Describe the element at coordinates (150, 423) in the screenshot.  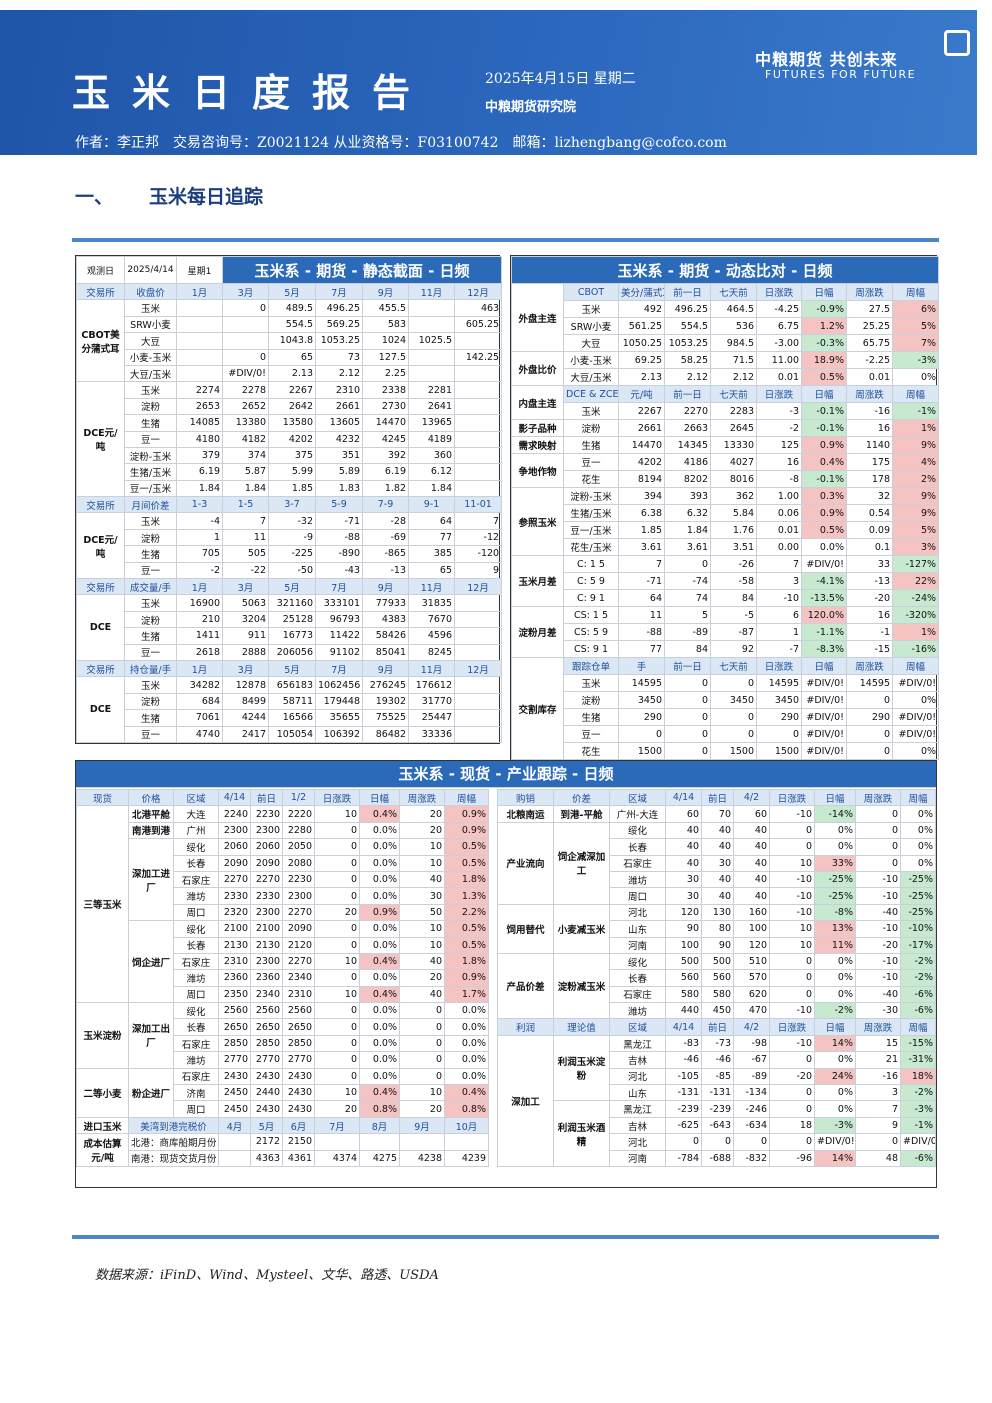
I see `row-label: 生猪` at that location.